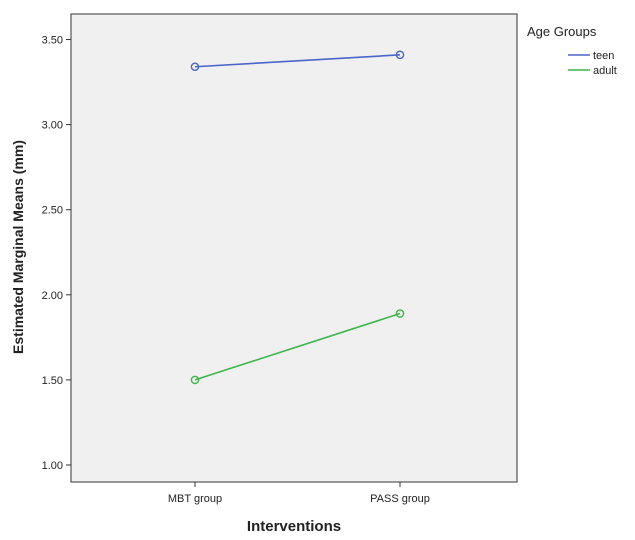  I want to click on legend-label-adult: adult, so click(605, 71).